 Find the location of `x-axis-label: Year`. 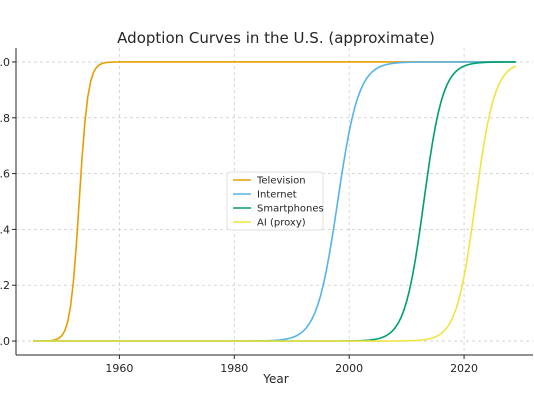

x-axis-label: Year is located at coordinates (275, 379).